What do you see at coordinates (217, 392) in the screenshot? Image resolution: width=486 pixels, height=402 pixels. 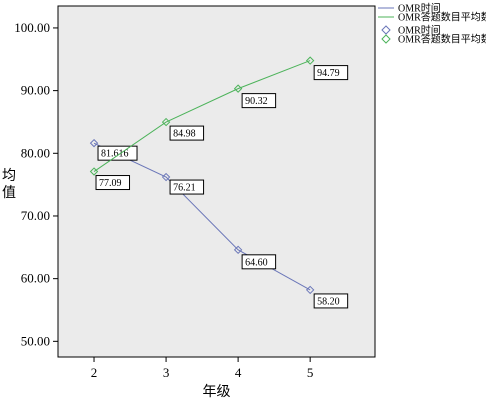 I see `x-axis-title: 年级` at bounding box center [217, 392].